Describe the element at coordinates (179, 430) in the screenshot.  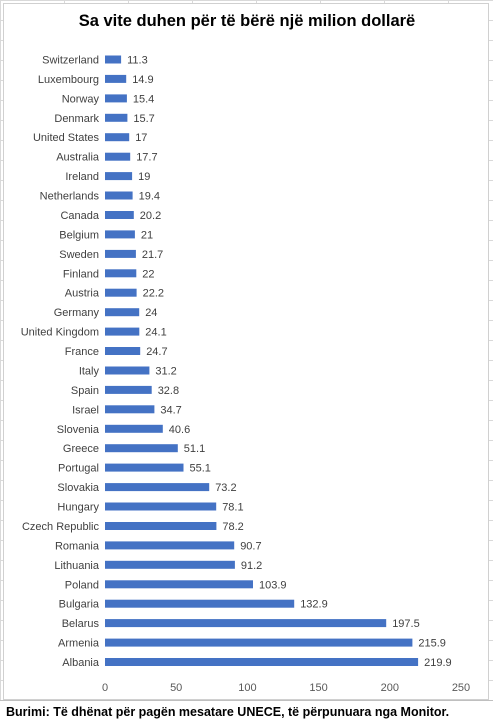
I see `data-label: 40.6` at that location.